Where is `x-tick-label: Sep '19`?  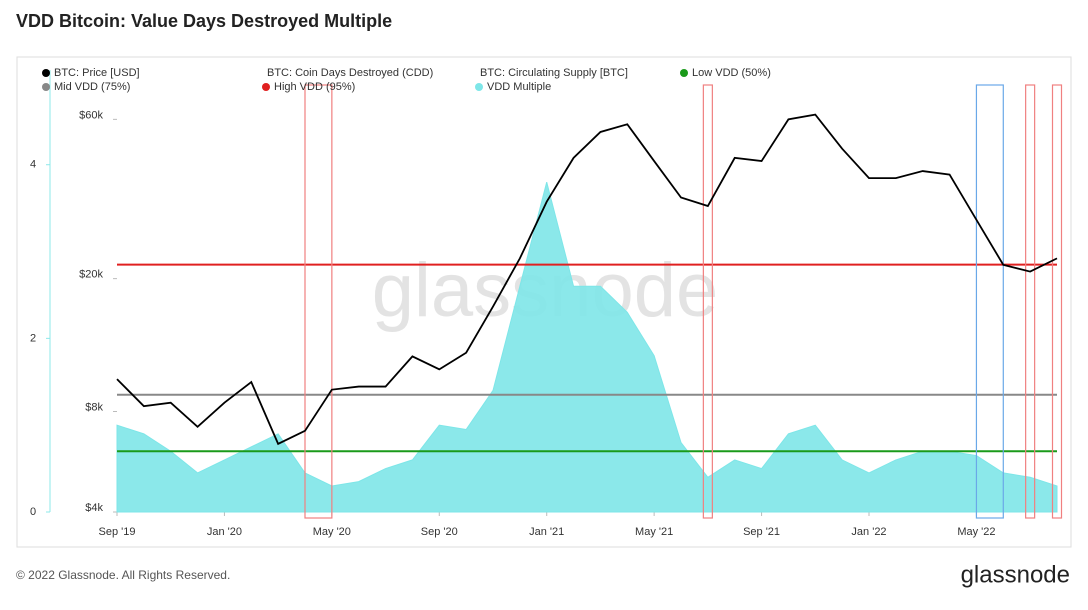 x-tick-label: Sep '19 is located at coordinates (117, 532).